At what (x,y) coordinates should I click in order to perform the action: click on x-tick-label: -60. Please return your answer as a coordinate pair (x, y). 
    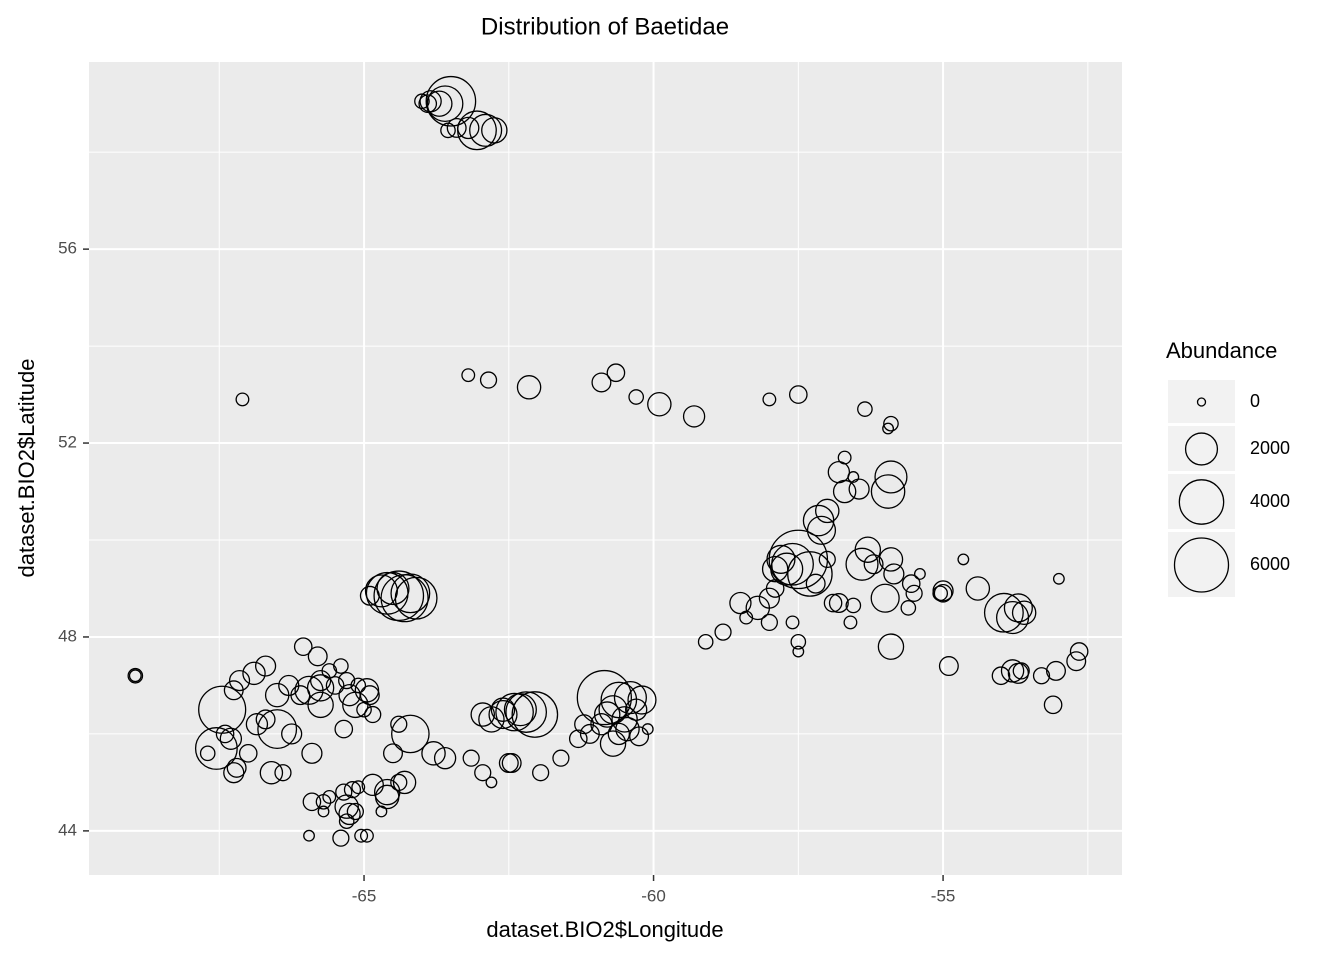
    Looking at the image, I should click on (653, 895).